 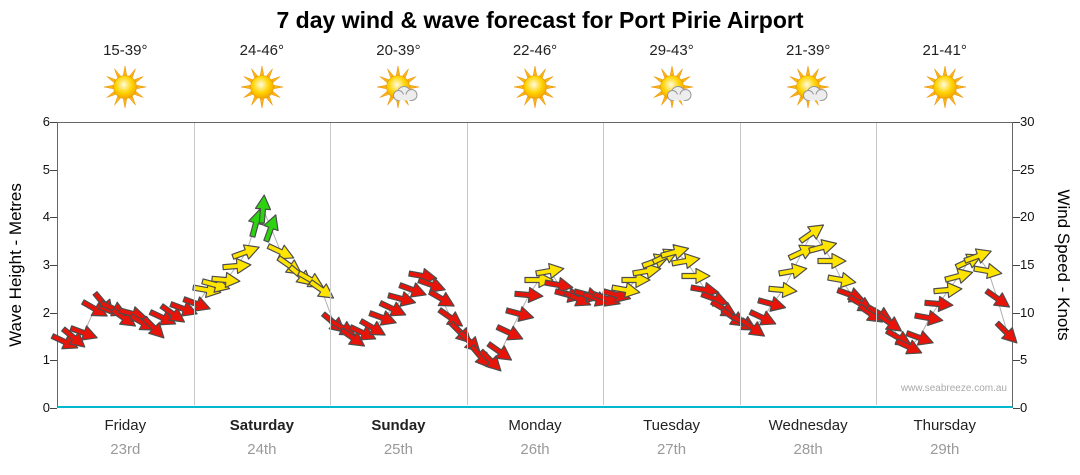 I want to click on day-name-label: Monday, so click(x=535, y=425).